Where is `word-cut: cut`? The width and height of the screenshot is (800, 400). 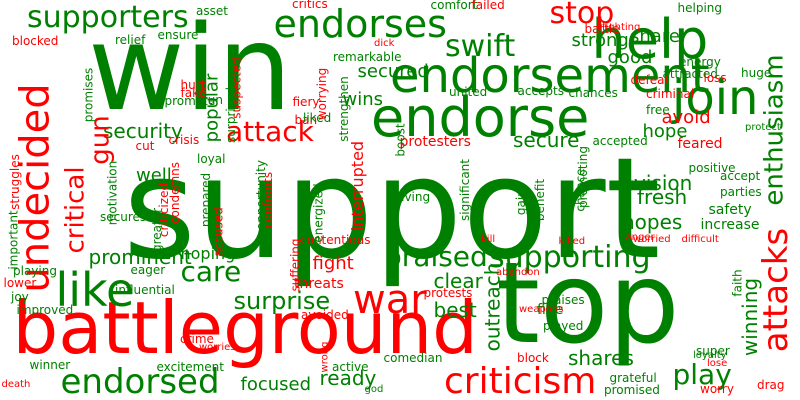 word-cut: cut is located at coordinates (145, 146).